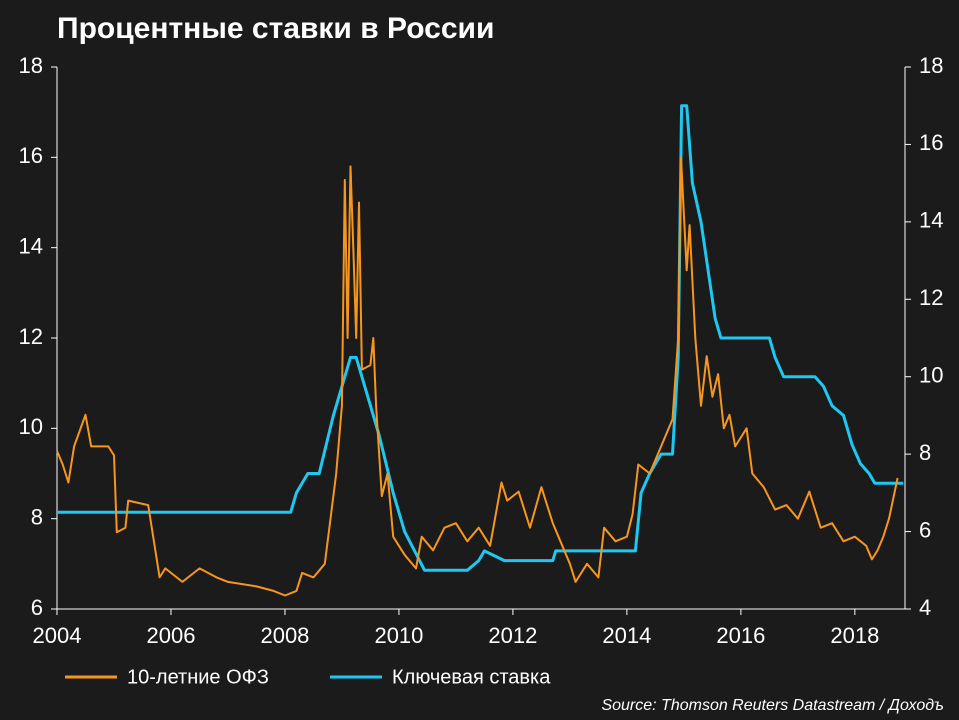 The height and width of the screenshot is (720, 959). Describe the element at coordinates (284, 635) in the screenshot. I see `x-tick-label: 2008` at that location.